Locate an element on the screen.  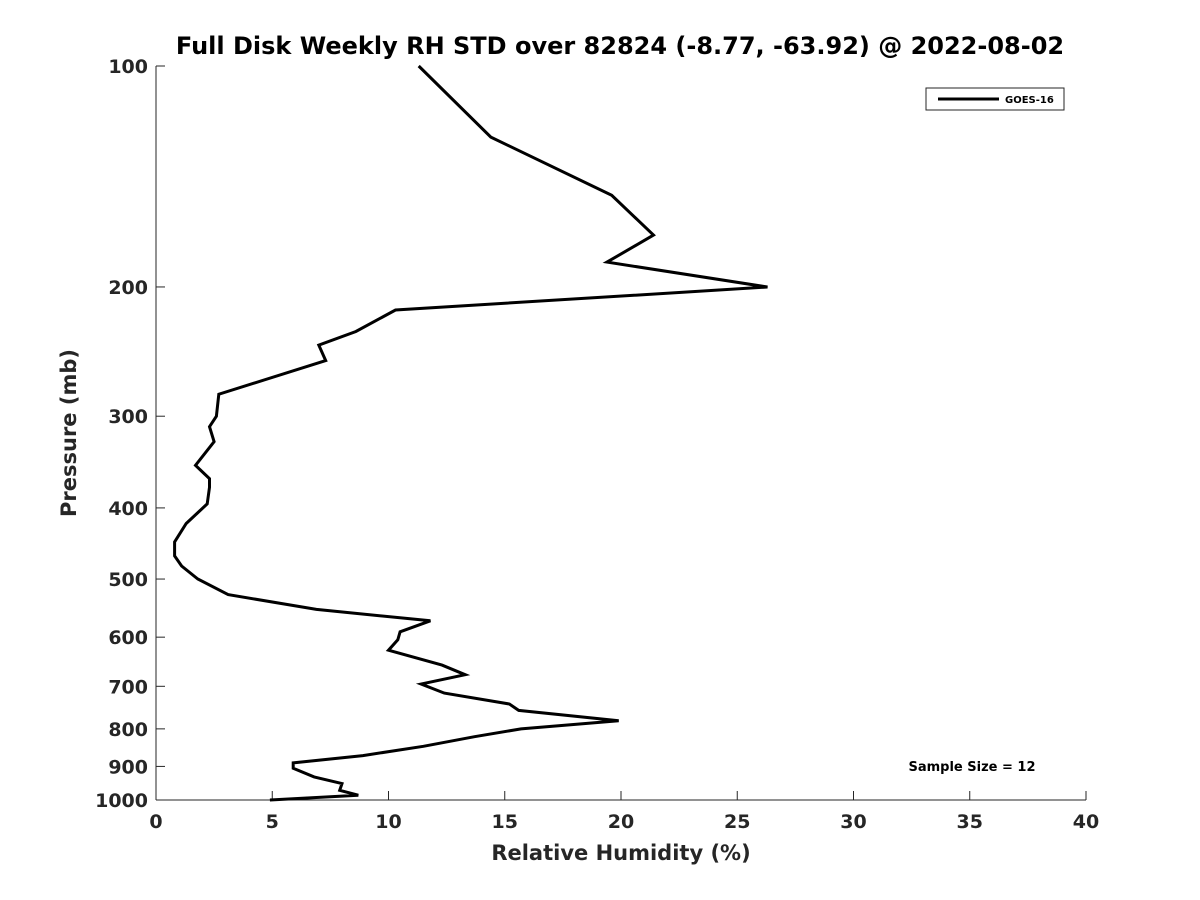
x-tick-label: 35 is located at coordinates (970, 822).